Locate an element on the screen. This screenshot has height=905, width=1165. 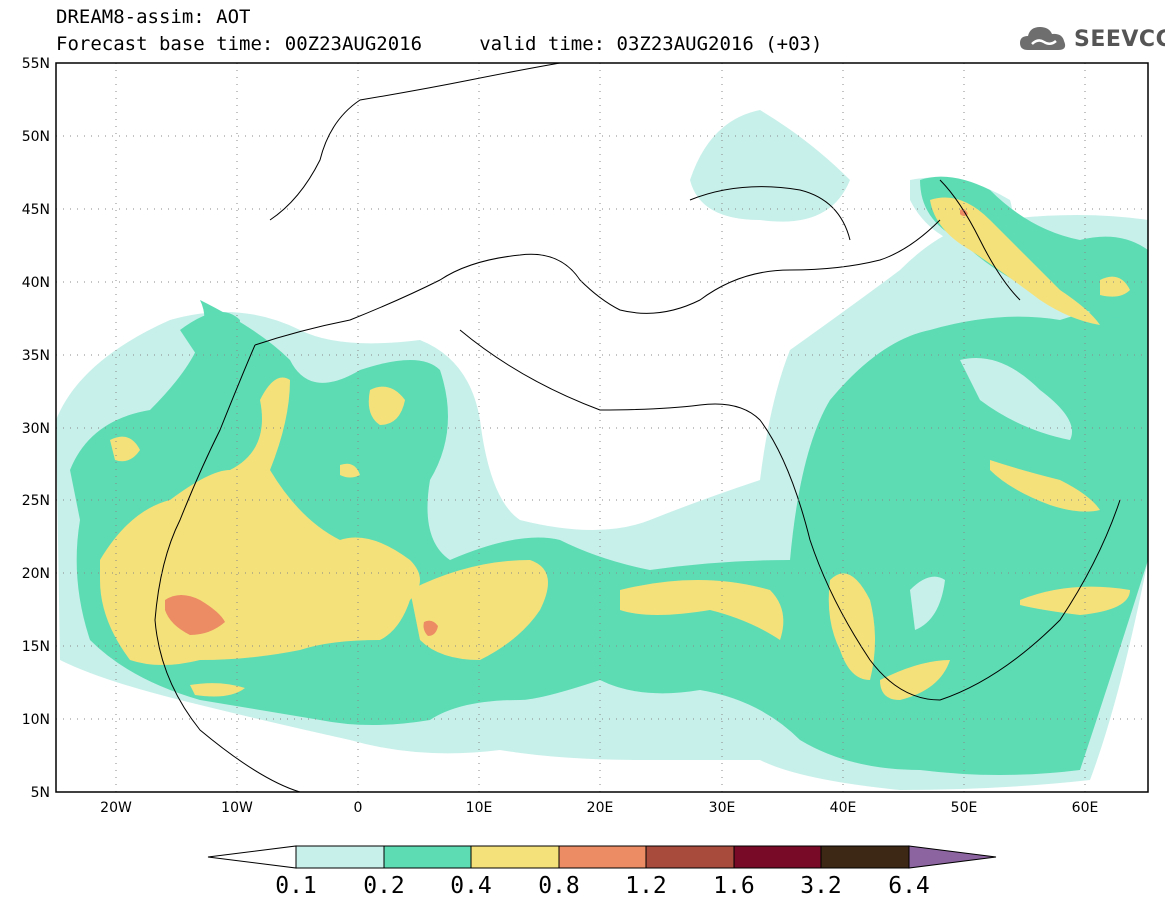
lat-tick: 50N is located at coordinates (36, 137).